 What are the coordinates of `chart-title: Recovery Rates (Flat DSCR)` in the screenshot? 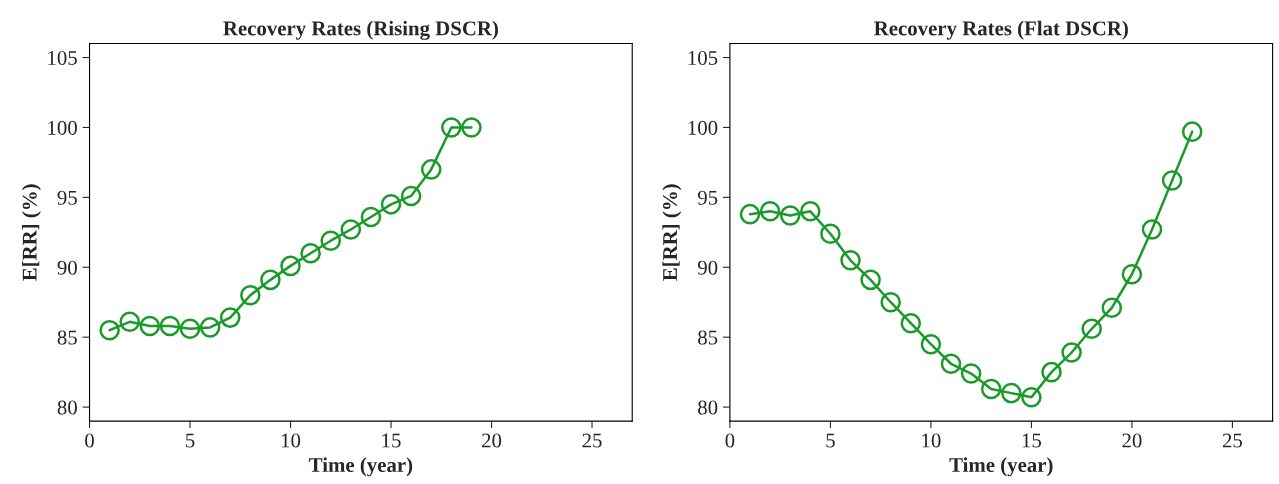 It's located at (1001, 30).